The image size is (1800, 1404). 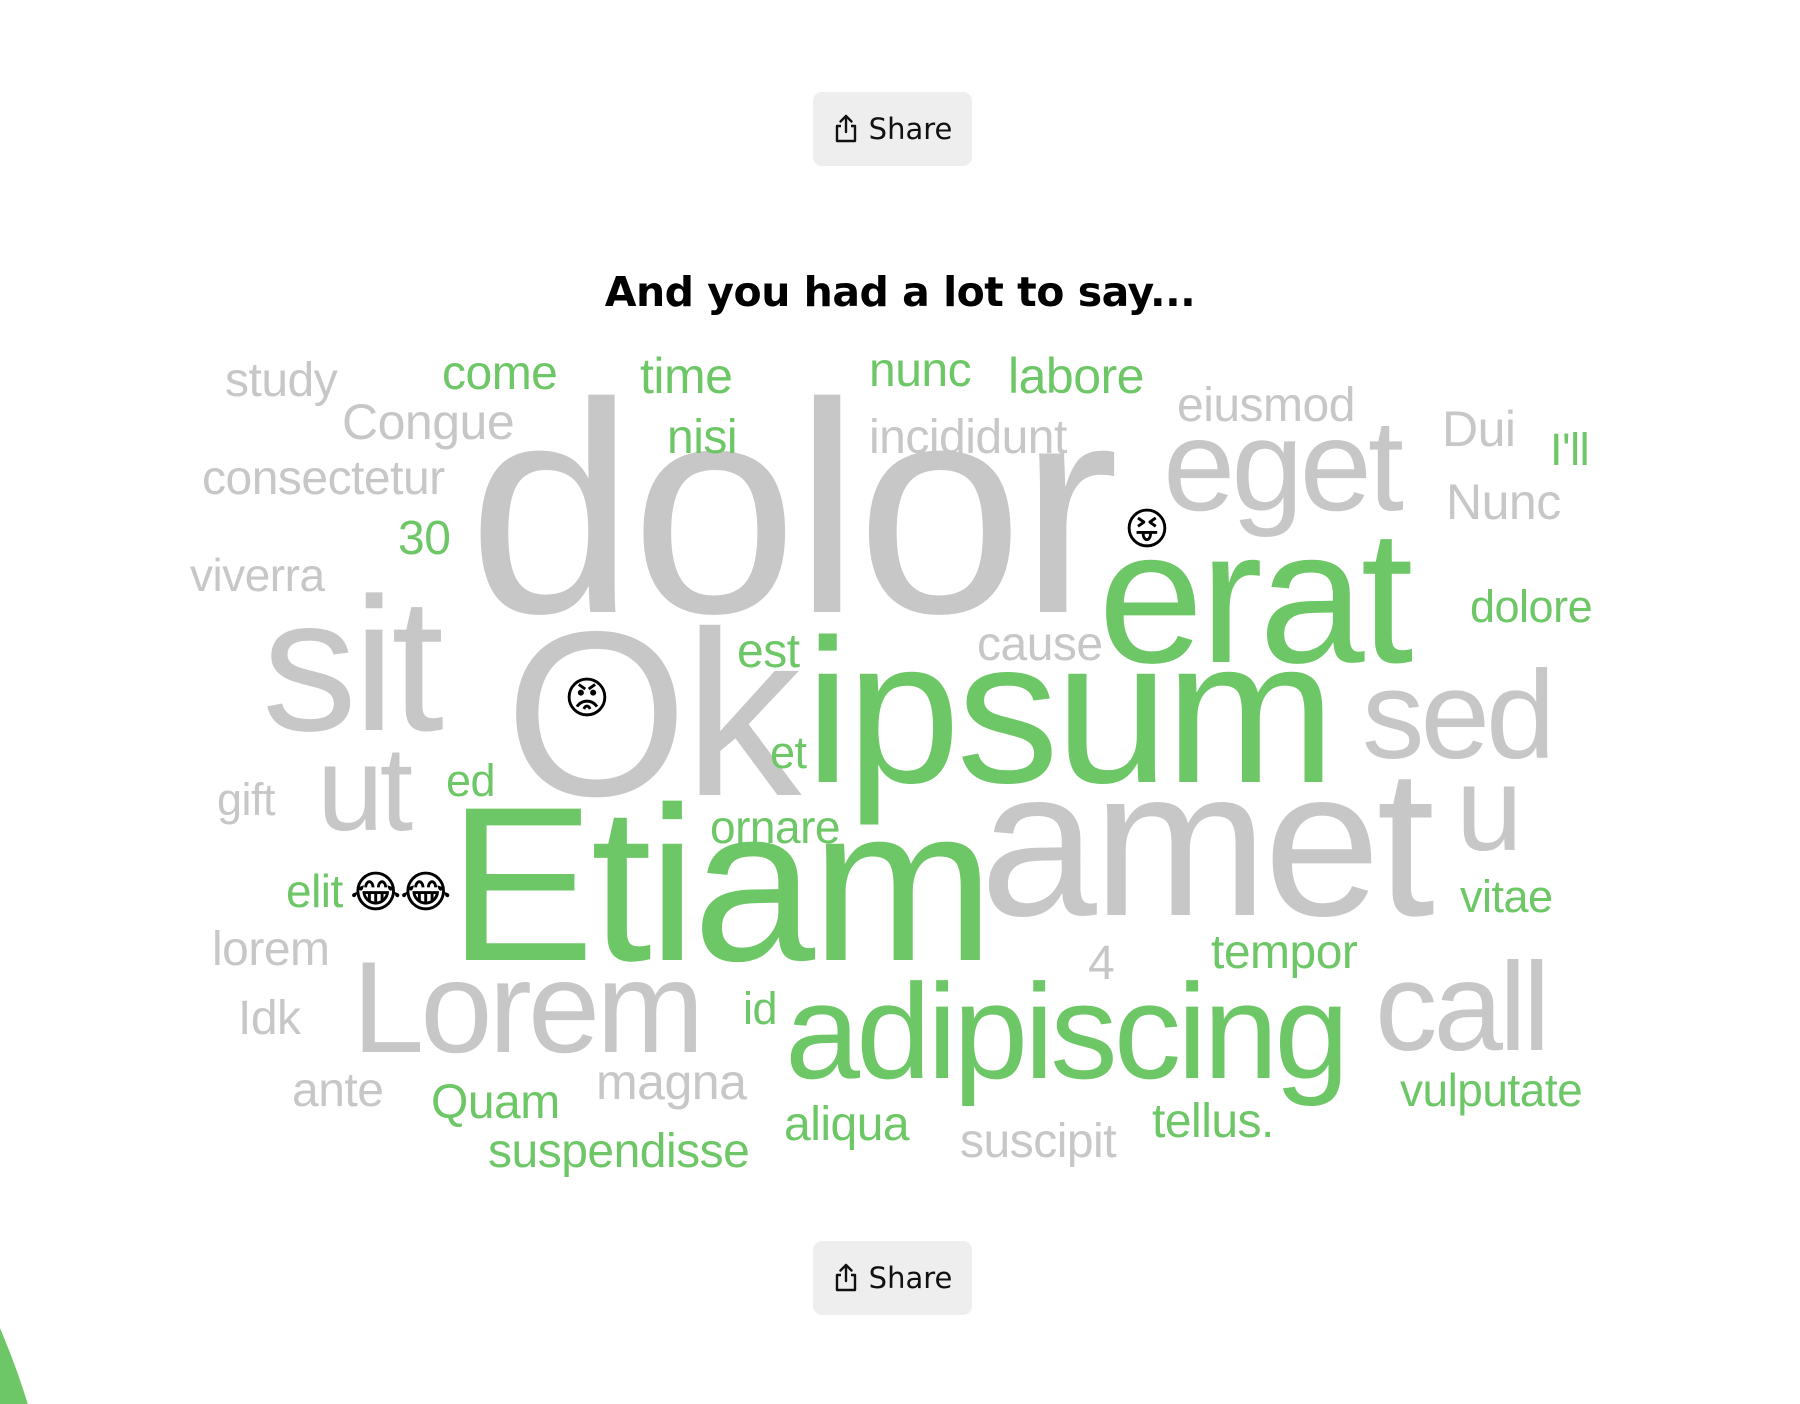 I want to click on word-cloud-word: call, so click(x=1461, y=1007).